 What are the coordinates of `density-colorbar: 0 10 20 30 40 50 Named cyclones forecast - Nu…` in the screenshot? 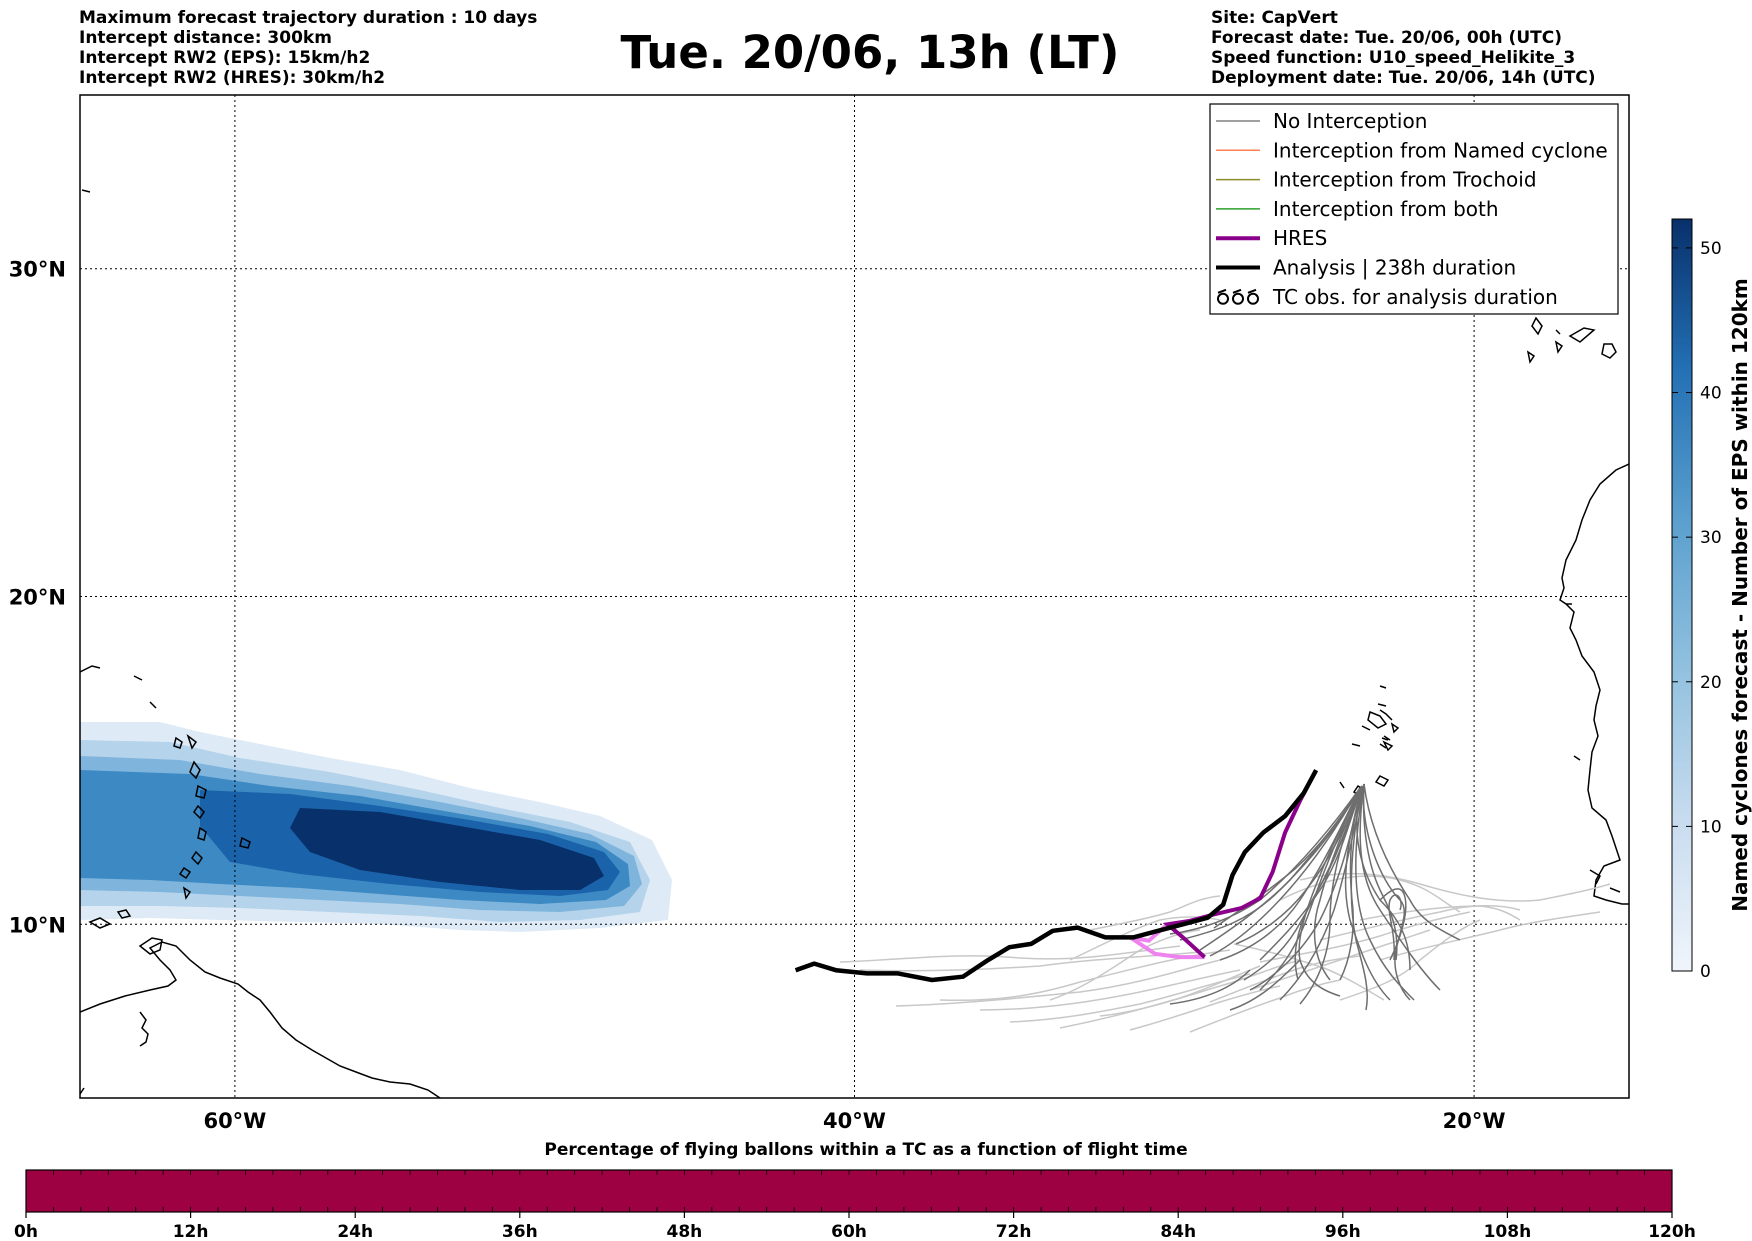 It's located at (1711, 600).